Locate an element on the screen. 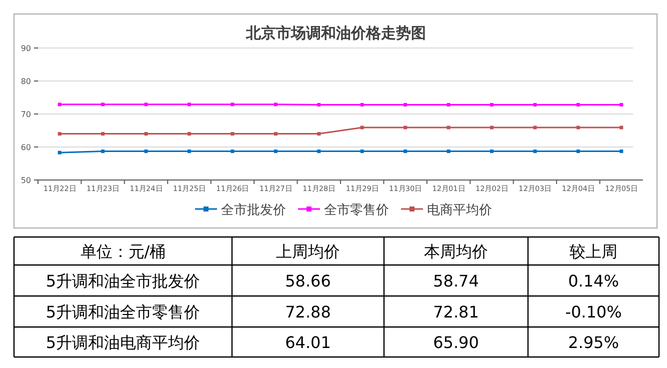 The image size is (667, 368). chart-title: 北京市场调和油价格走势图 is located at coordinates (335, 33).